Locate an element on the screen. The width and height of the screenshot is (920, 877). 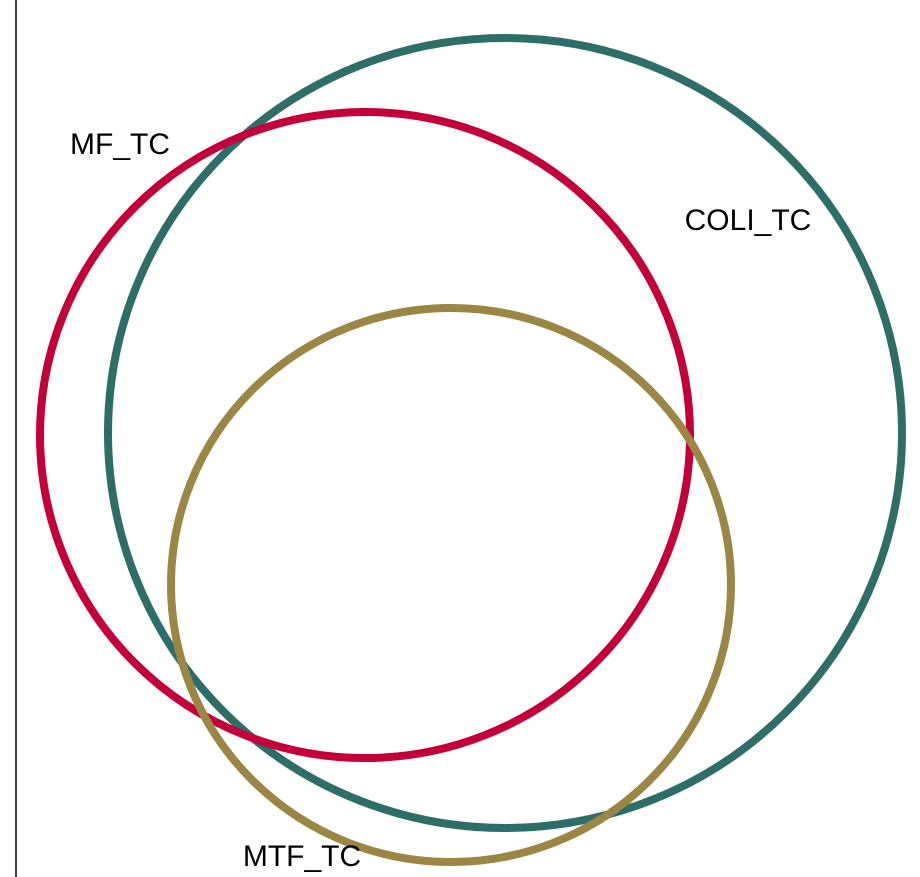
set-label: MTF_TC is located at coordinates (302, 856).